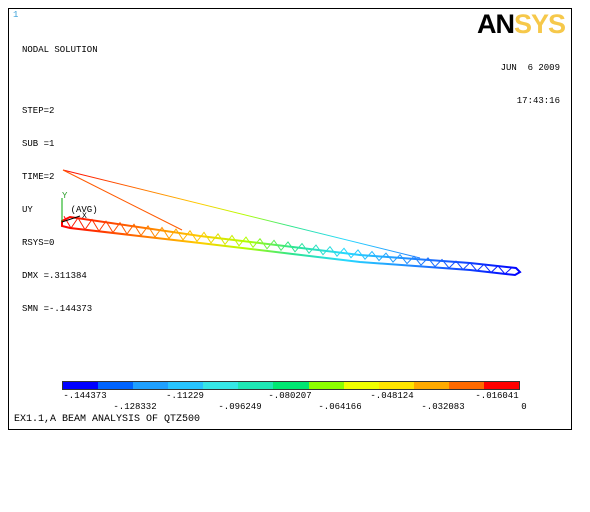  I want to click on info-line-step: STEP=2, so click(38, 111).